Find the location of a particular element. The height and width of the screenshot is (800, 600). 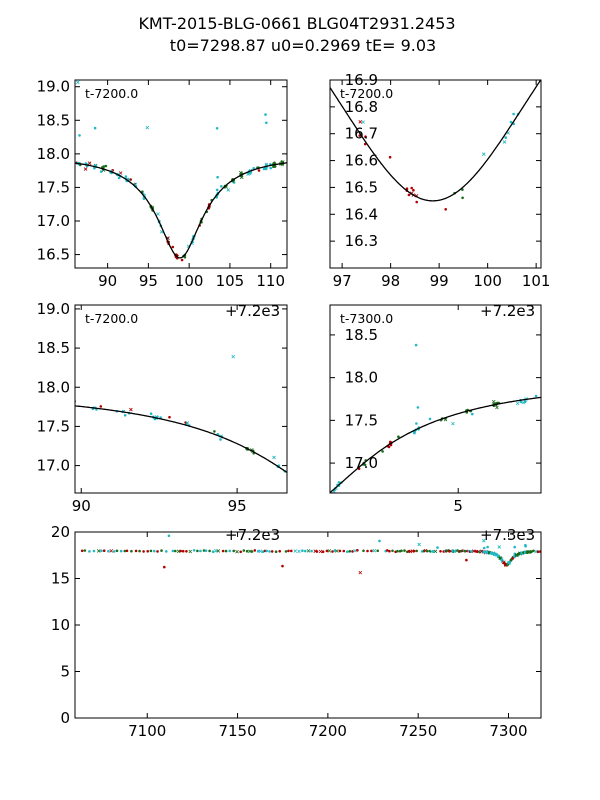

y-tick-label: 5 is located at coordinates (65, 672).